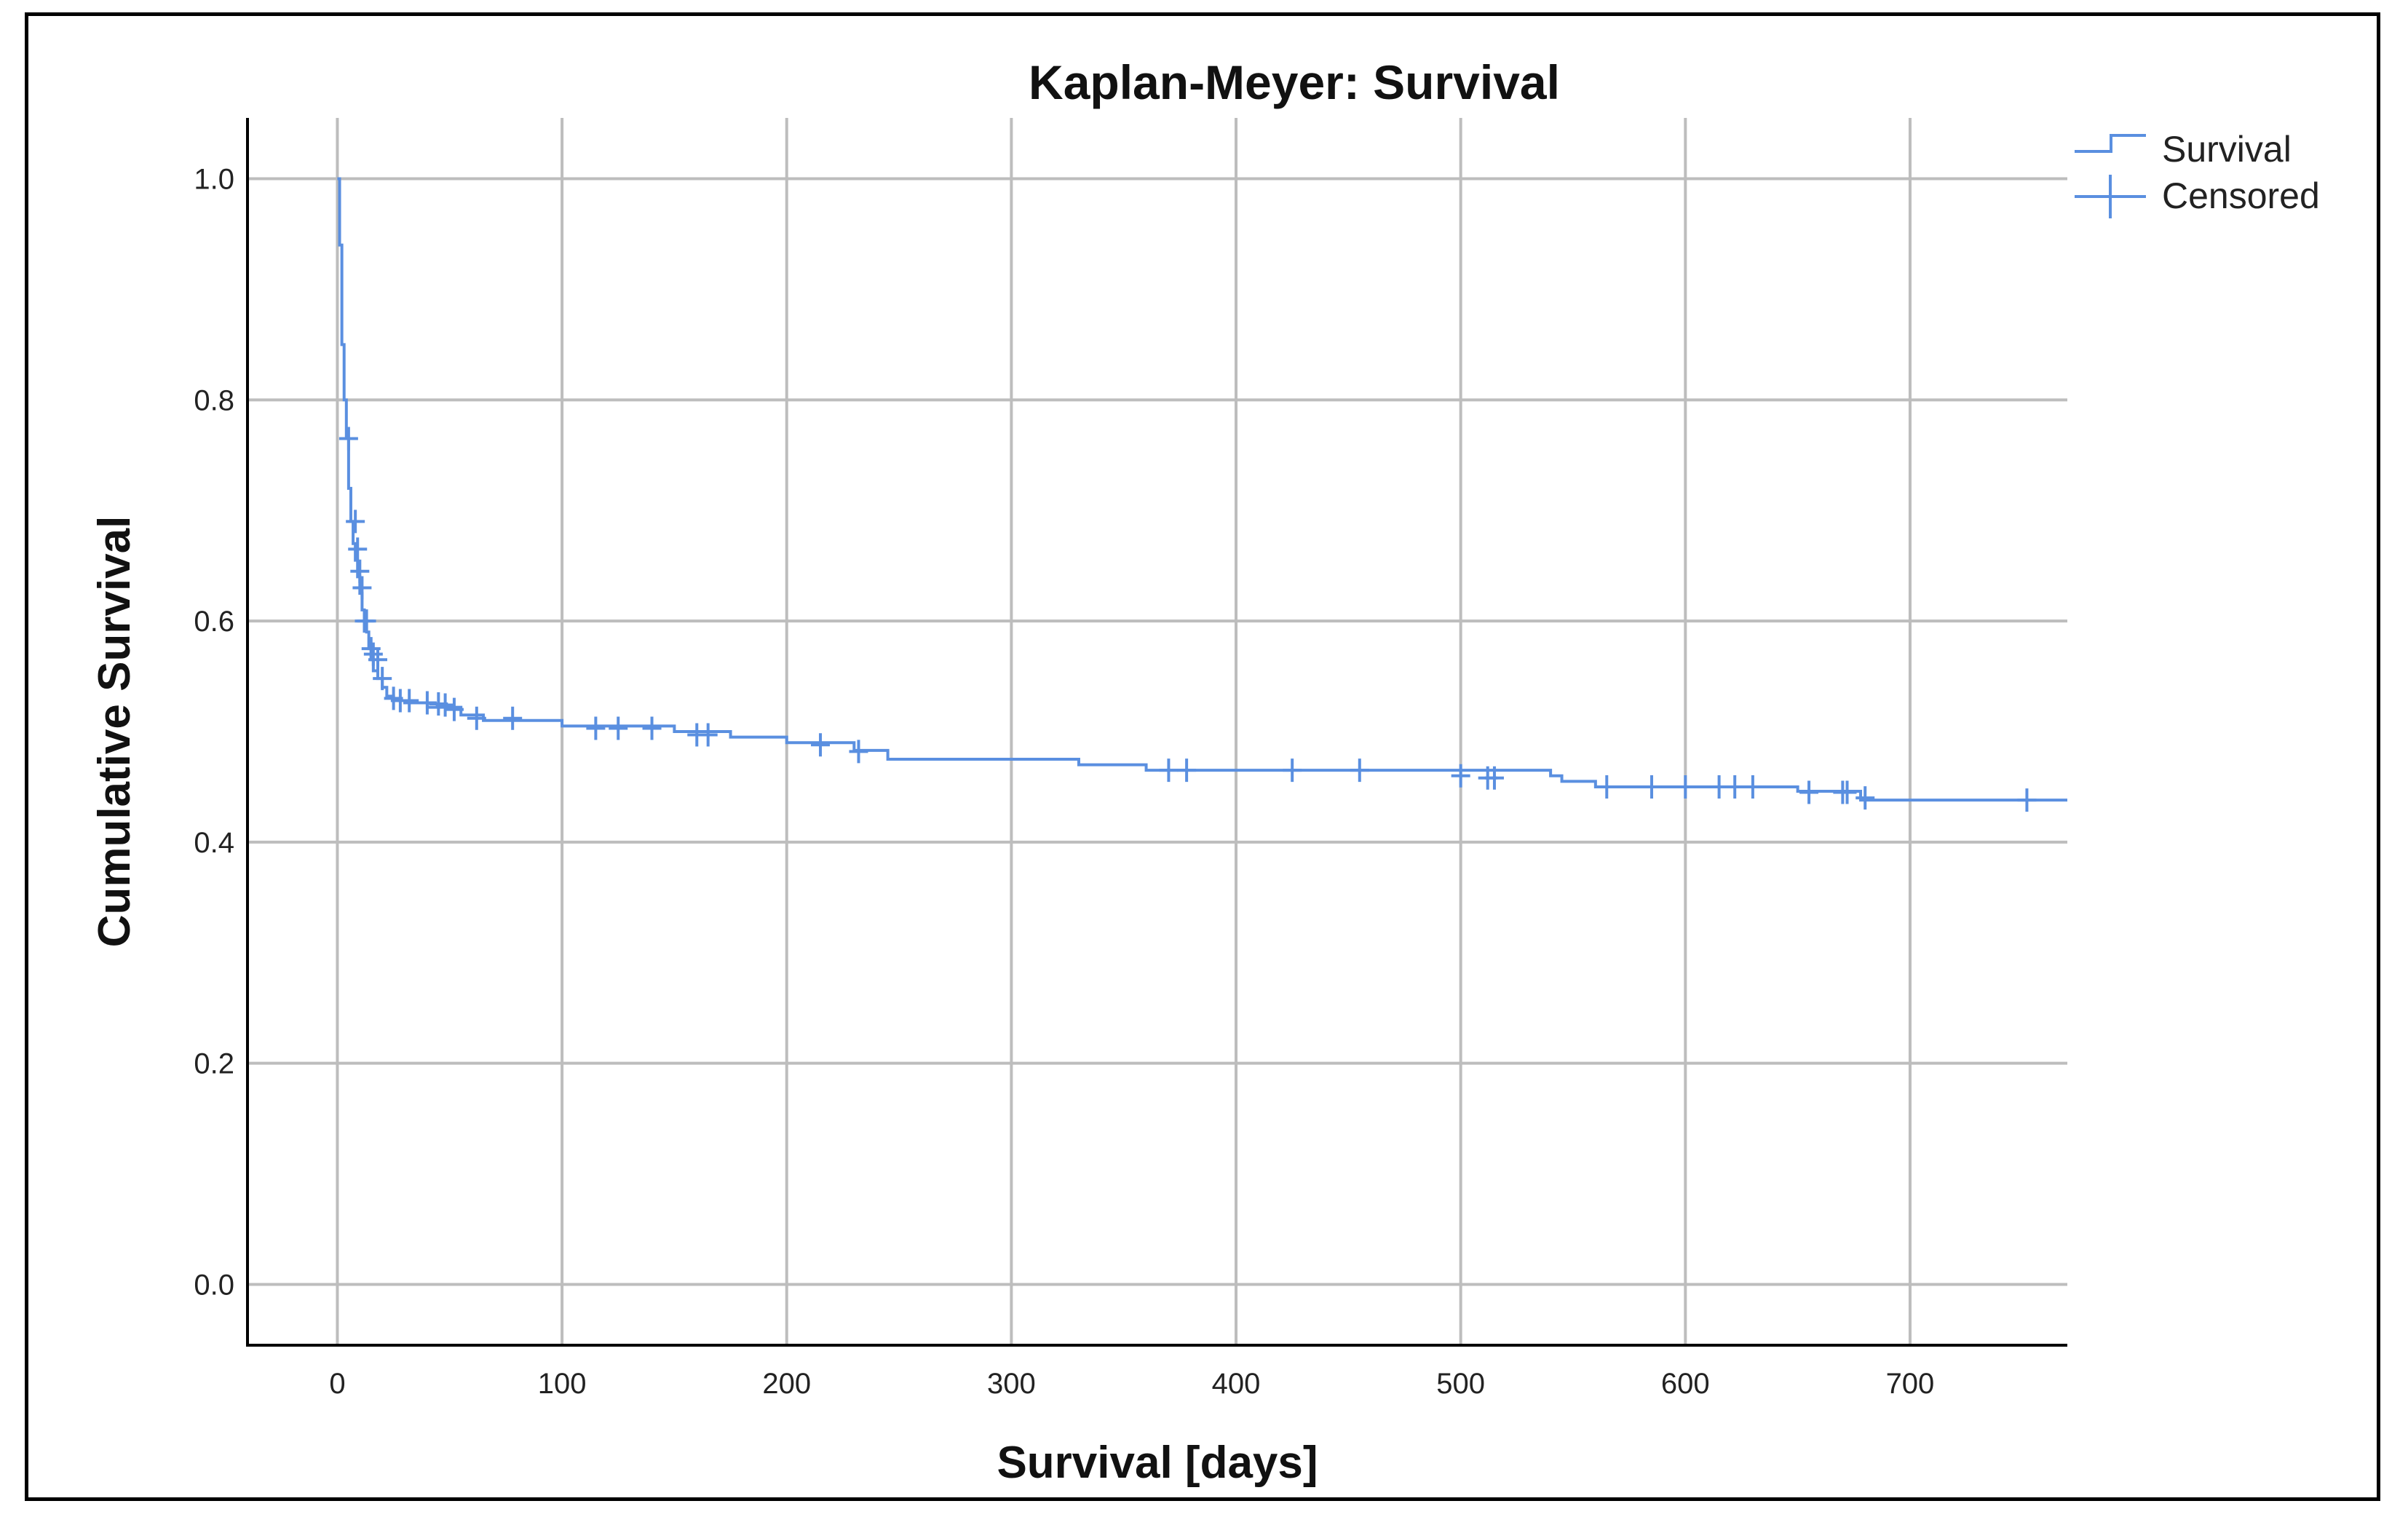 This screenshot has width=2408, height=1517. What do you see at coordinates (2241, 196) in the screenshot?
I see `legend-censored-label: Censored` at bounding box center [2241, 196].